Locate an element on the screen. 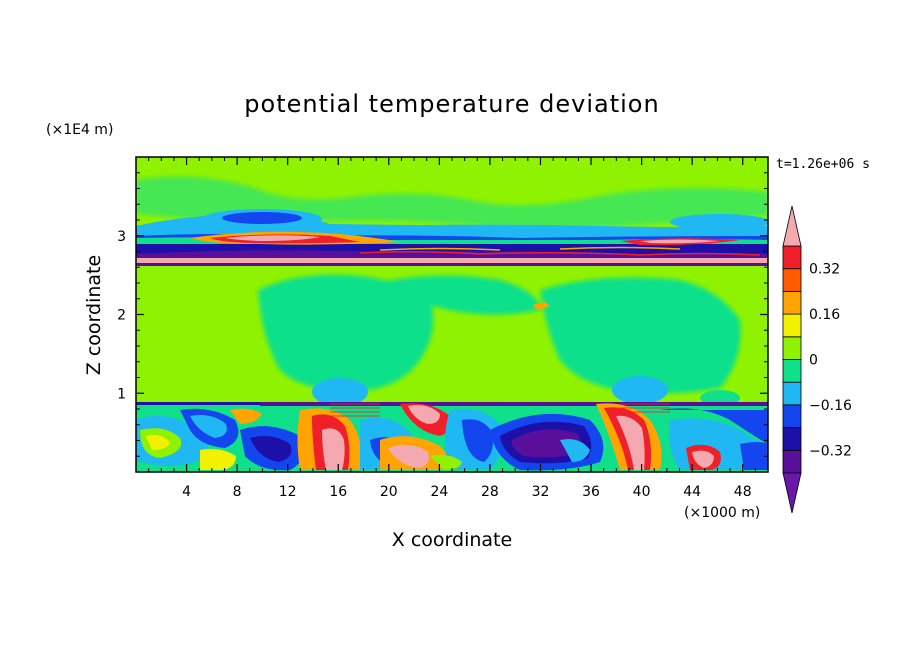 The image size is (904, 654). x-tick-label: 44 is located at coordinates (692, 492).